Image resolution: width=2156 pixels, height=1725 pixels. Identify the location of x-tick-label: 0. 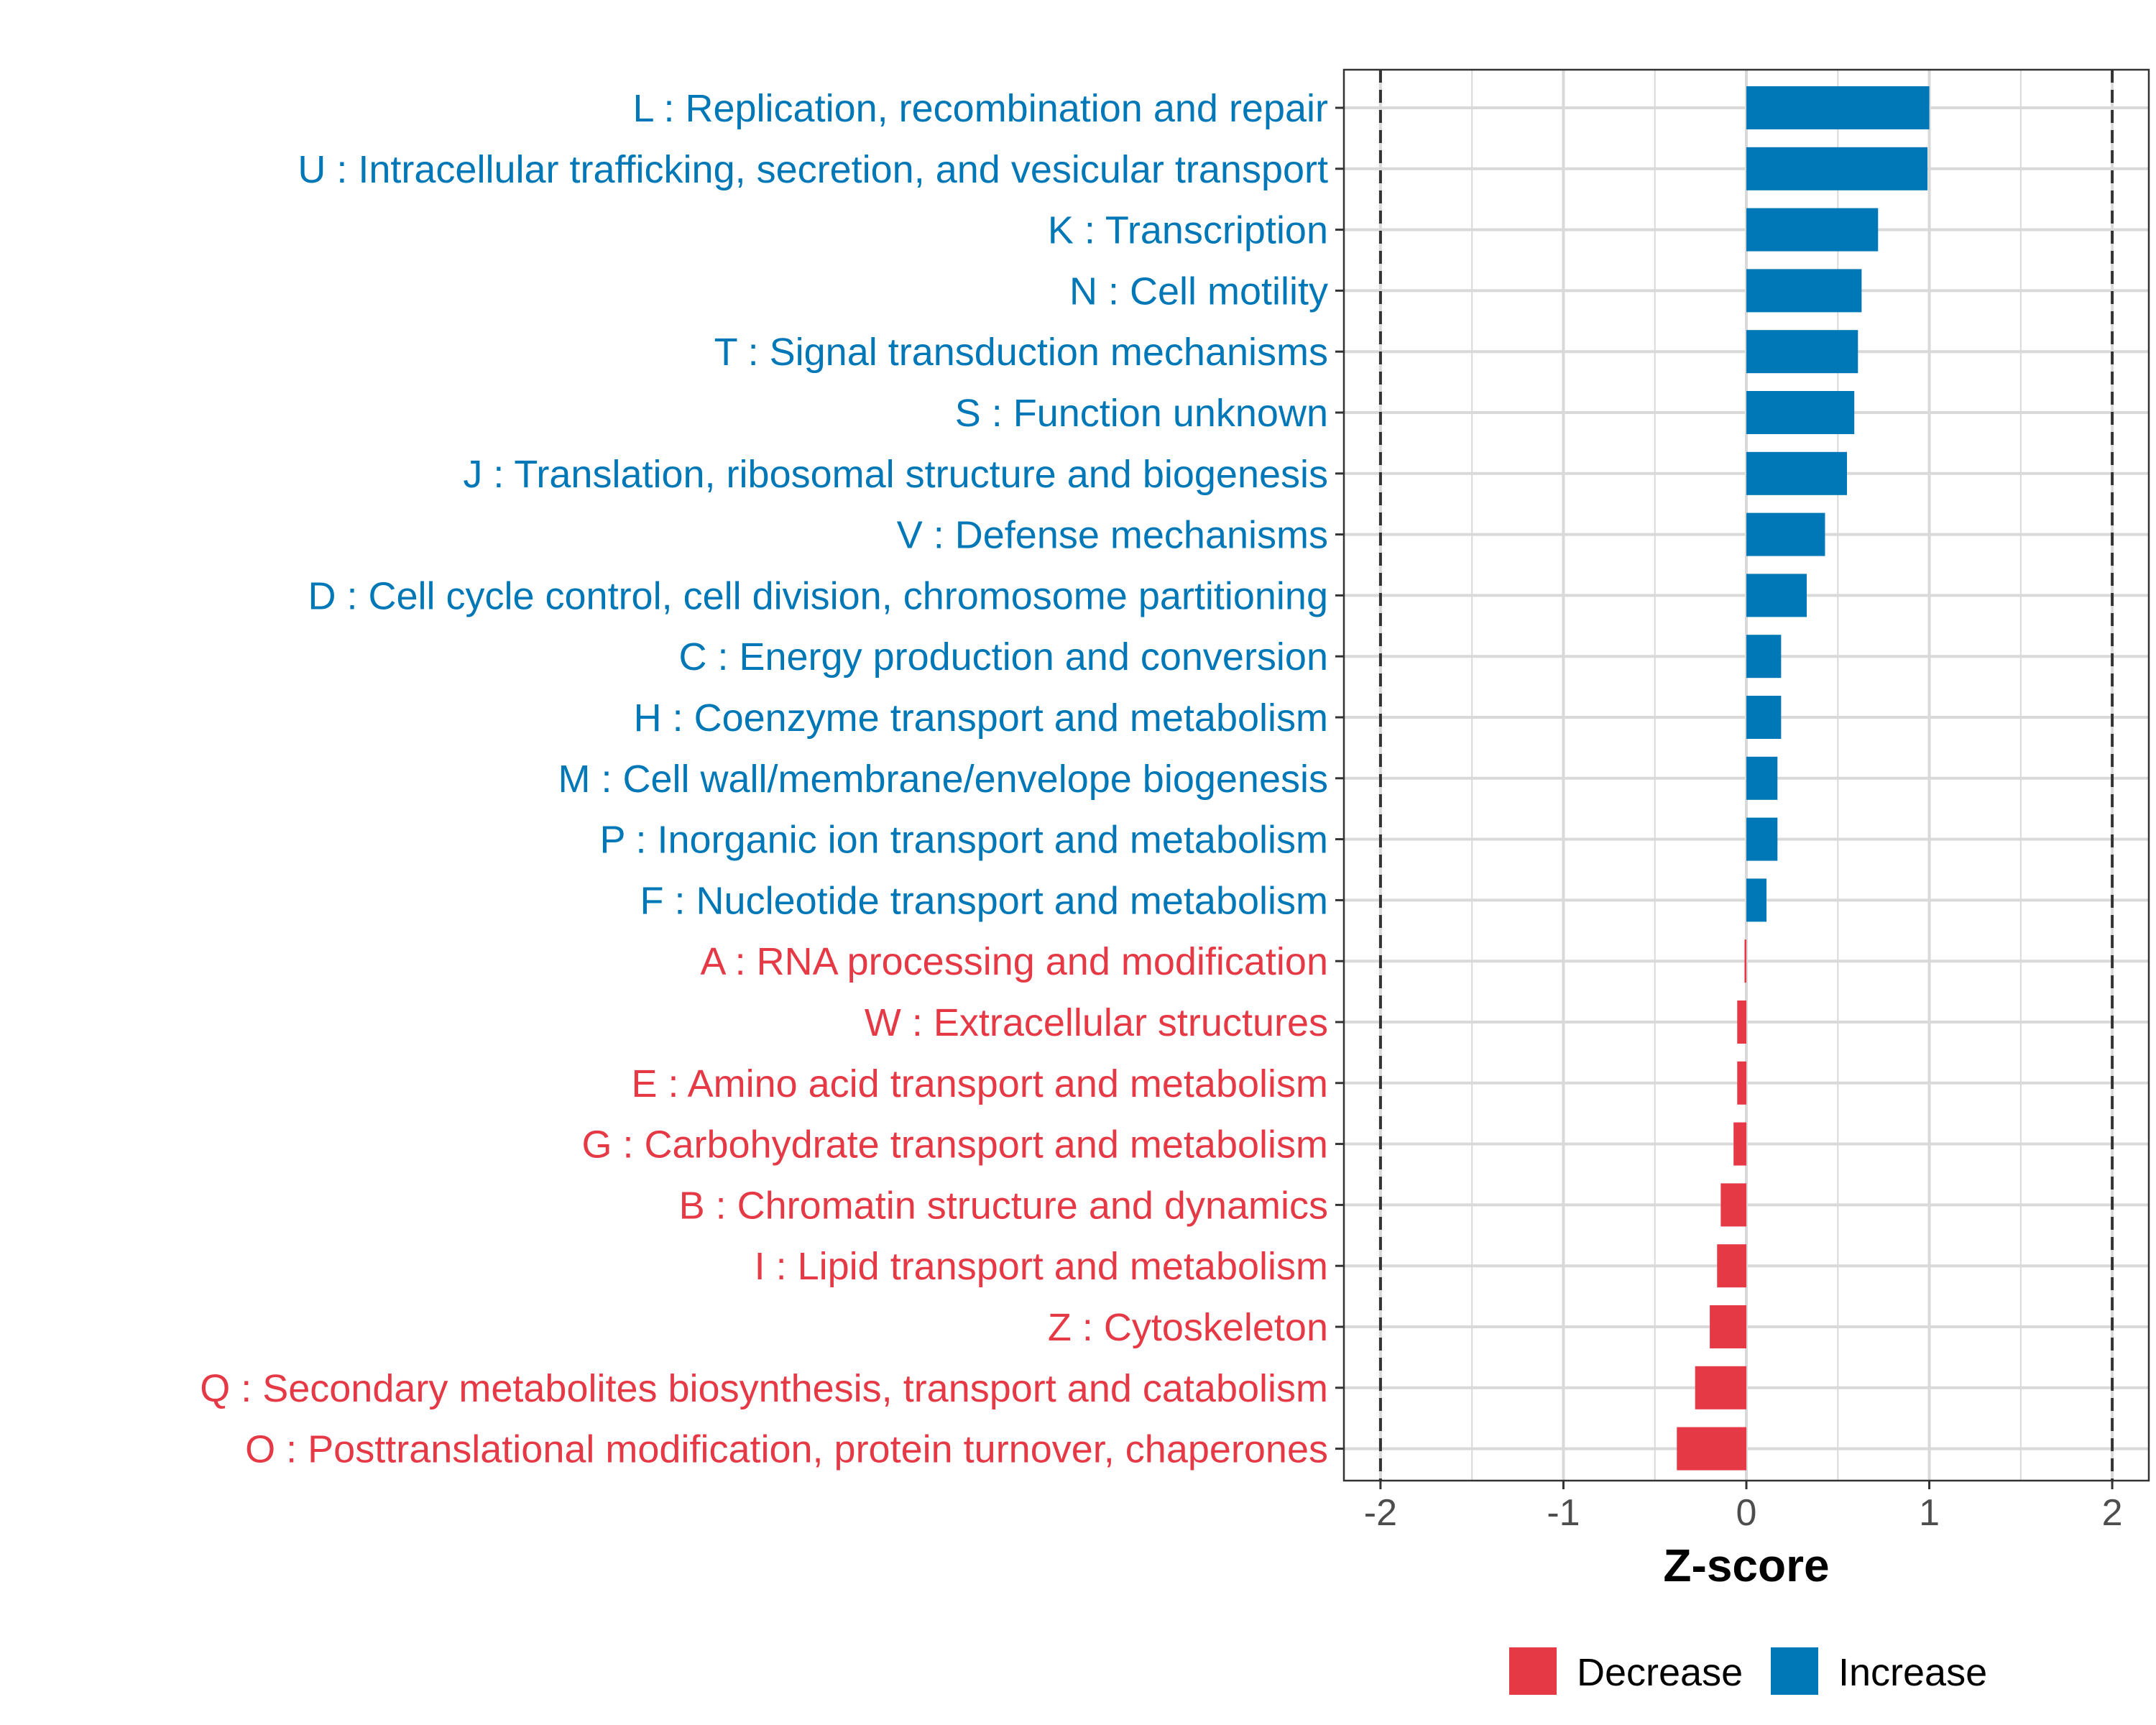
(1746, 1513).